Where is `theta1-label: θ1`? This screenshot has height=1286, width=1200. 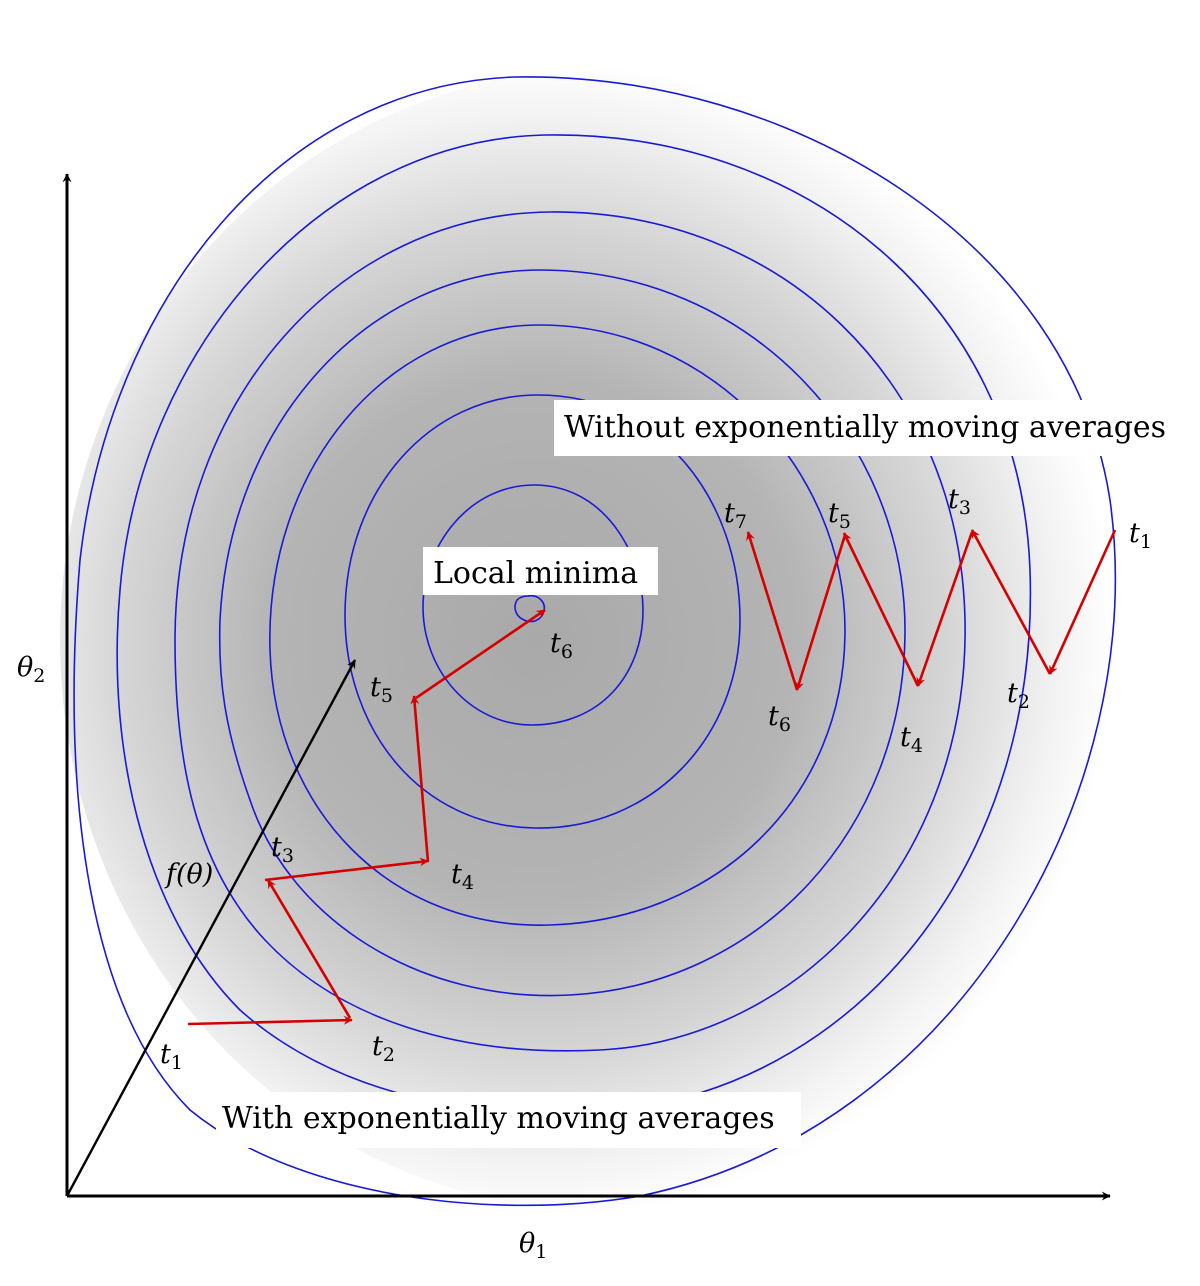
theta1-label: θ1 is located at coordinates (533, 1245).